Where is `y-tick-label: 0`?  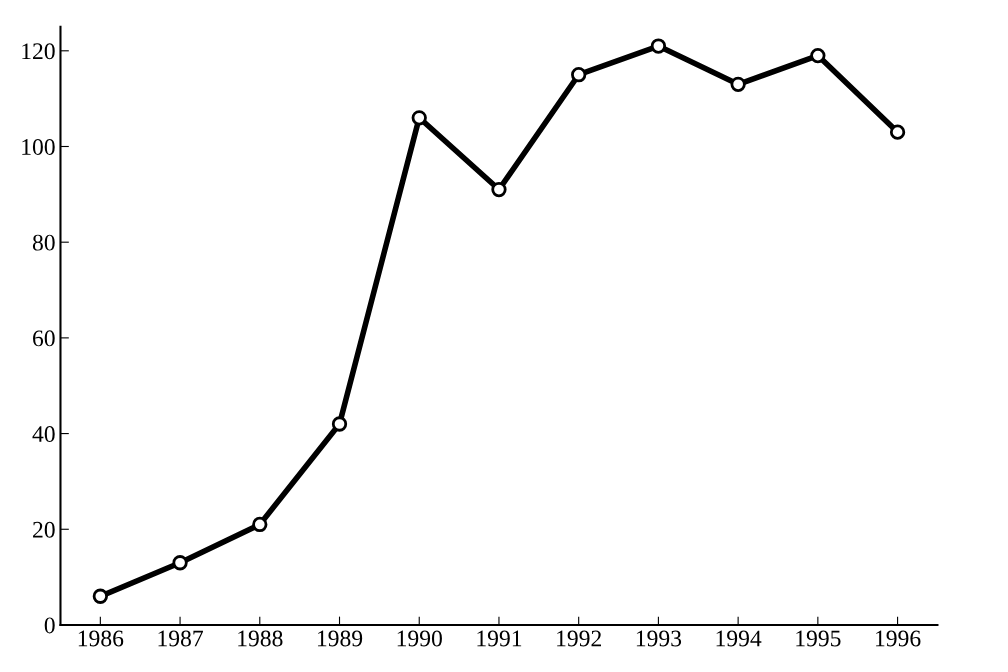 y-tick-label: 0 is located at coordinates (49, 625).